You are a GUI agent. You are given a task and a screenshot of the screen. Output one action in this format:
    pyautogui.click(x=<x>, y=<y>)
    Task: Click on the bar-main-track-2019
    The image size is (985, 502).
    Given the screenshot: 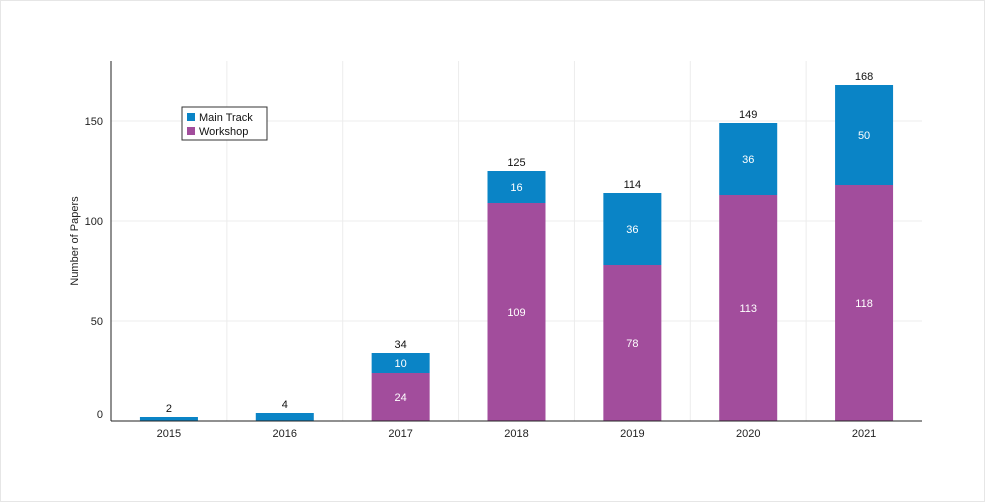 What is the action you would take?
    pyautogui.click(x=632, y=229)
    